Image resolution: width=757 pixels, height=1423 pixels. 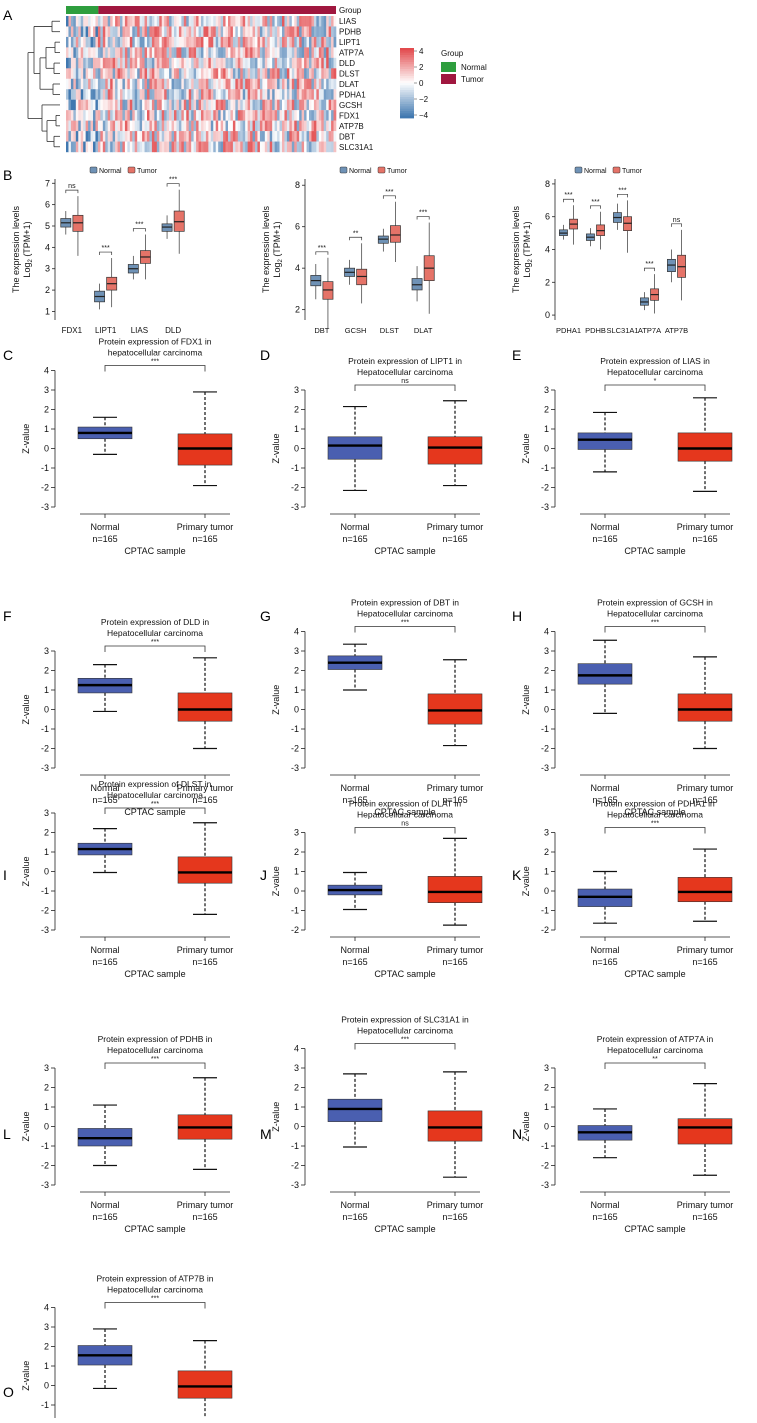 I want to click on x-tick-label: PDHB, so click(x=595, y=330).